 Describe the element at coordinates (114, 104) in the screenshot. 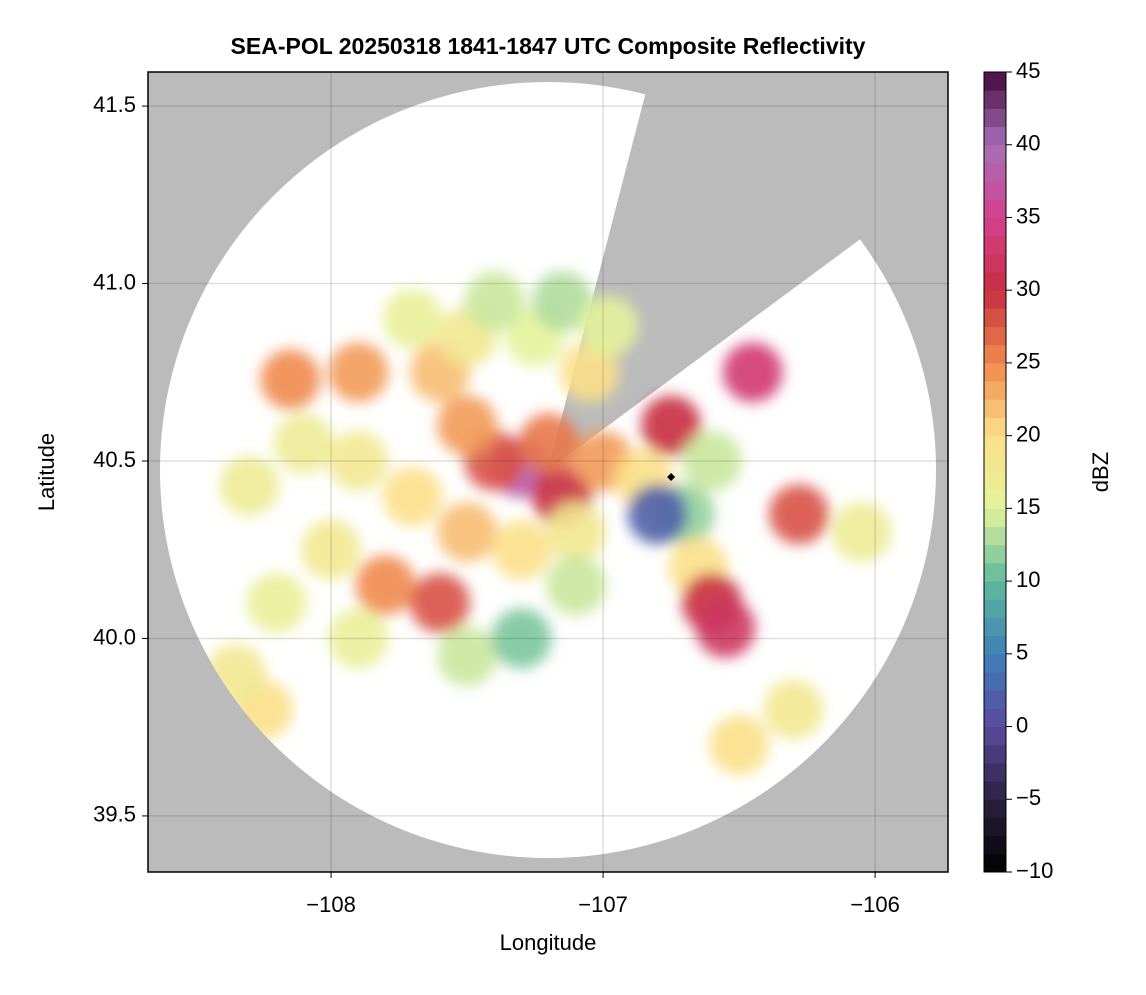

I see `y-tick-label: 41.5` at that location.